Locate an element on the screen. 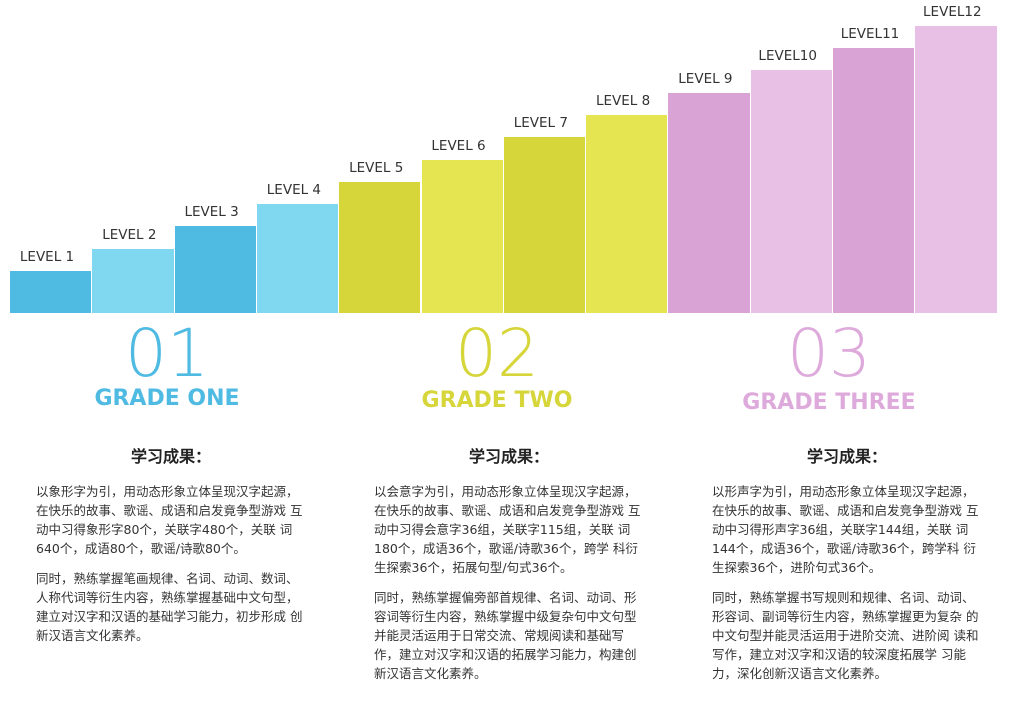  level-label: LEVEL 3 is located at coordinates (211, 212).